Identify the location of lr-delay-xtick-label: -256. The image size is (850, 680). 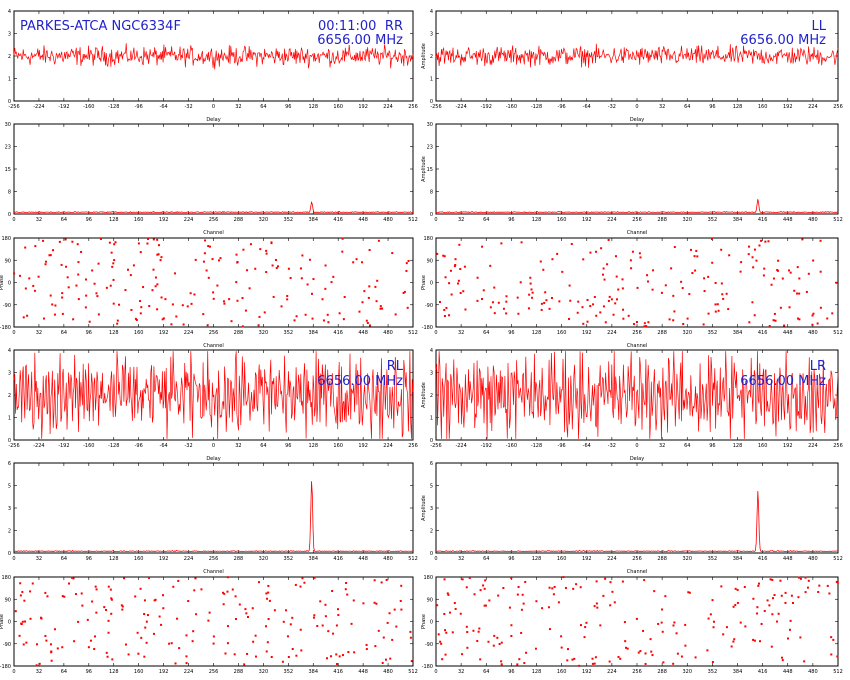
(435, 446).